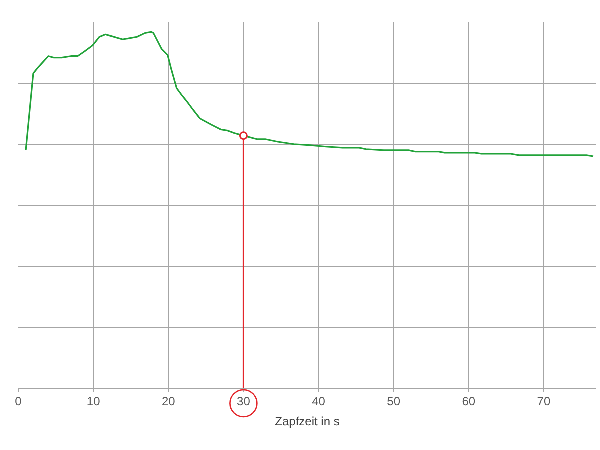 This screenshot has height=450, width=600. I want to click on x-tick-label: 60, so click(469, 401).